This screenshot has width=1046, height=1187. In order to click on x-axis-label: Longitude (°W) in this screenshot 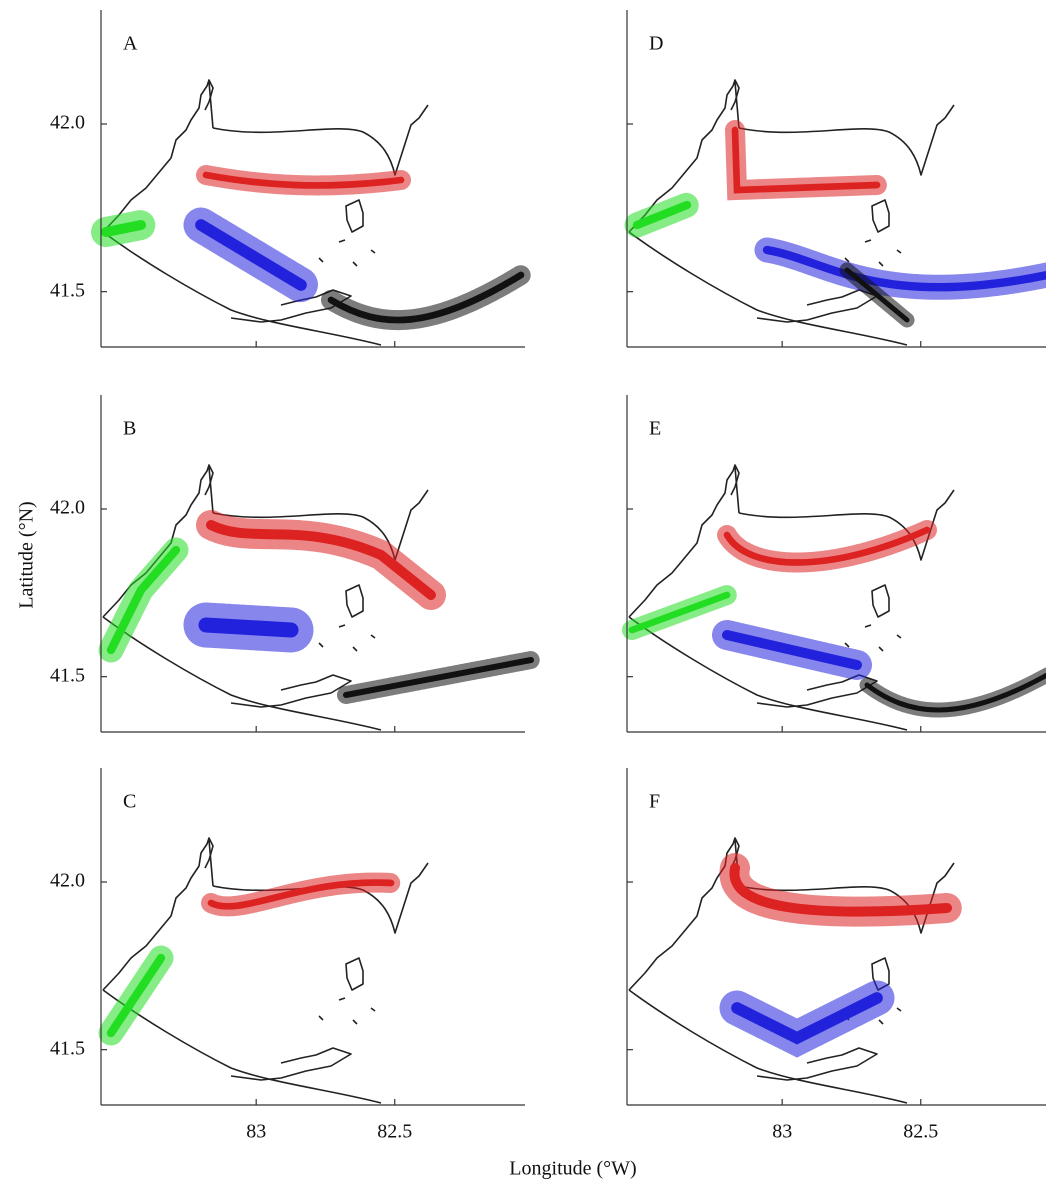, I will do `click(572, 1169)`.